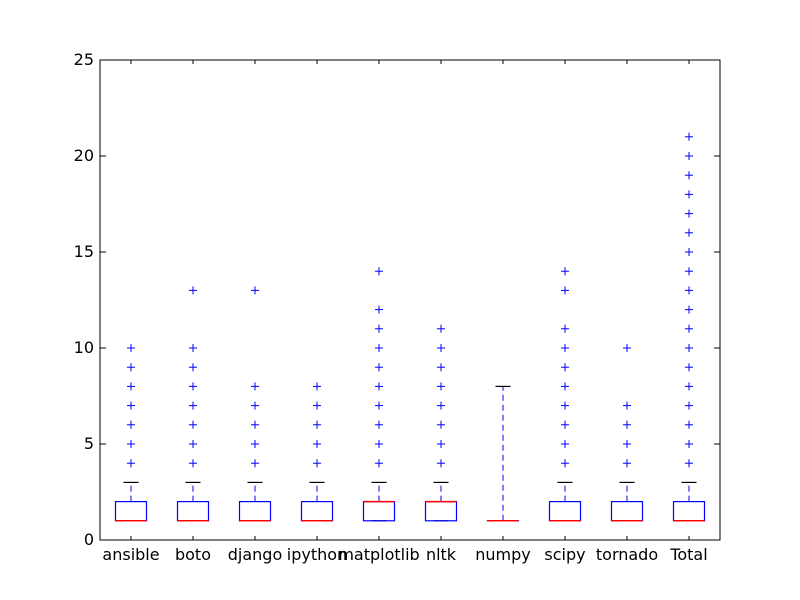  What do you see at coordinates (503, 453) in the screenshot?
I see `box-numpy` at bounding box center [503, 453].